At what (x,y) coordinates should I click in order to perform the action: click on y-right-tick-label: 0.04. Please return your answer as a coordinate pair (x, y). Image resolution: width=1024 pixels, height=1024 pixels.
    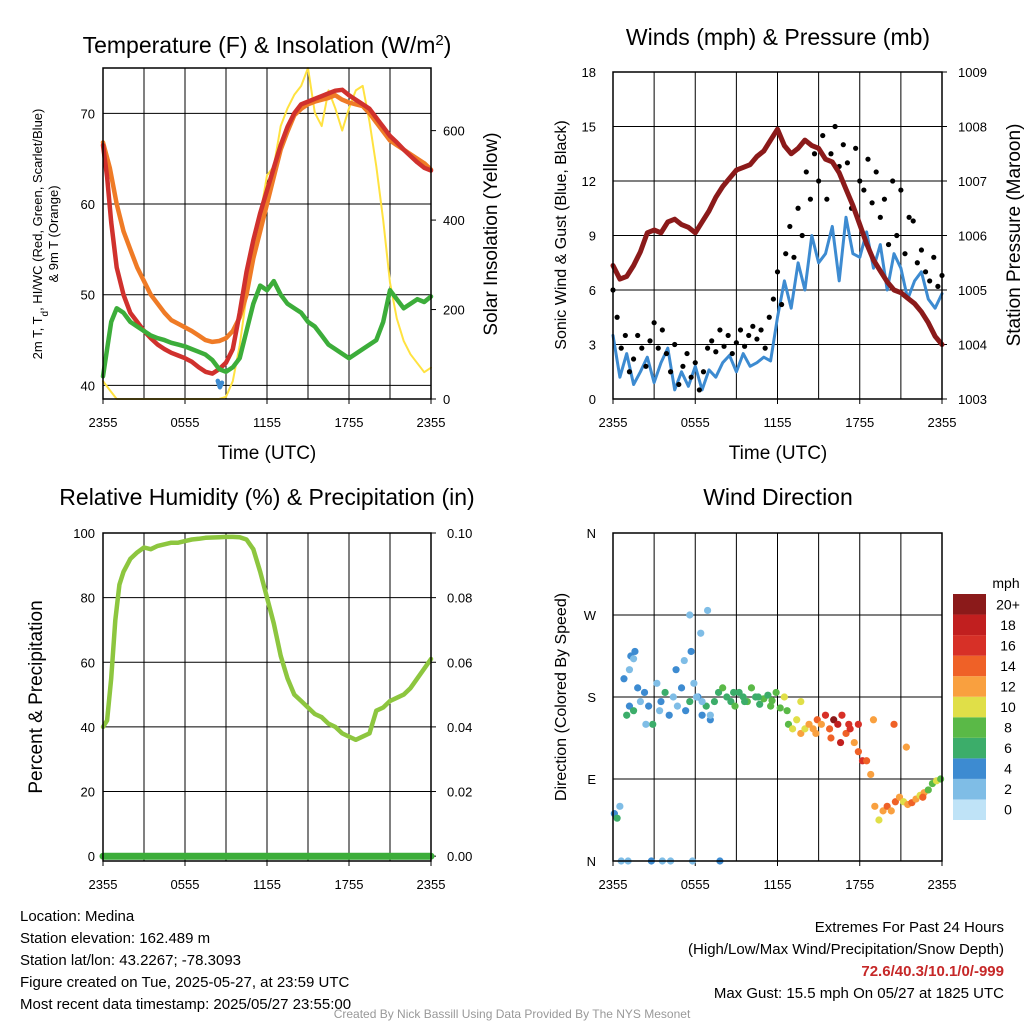
    Looking at the image, I should click on (459, 727).